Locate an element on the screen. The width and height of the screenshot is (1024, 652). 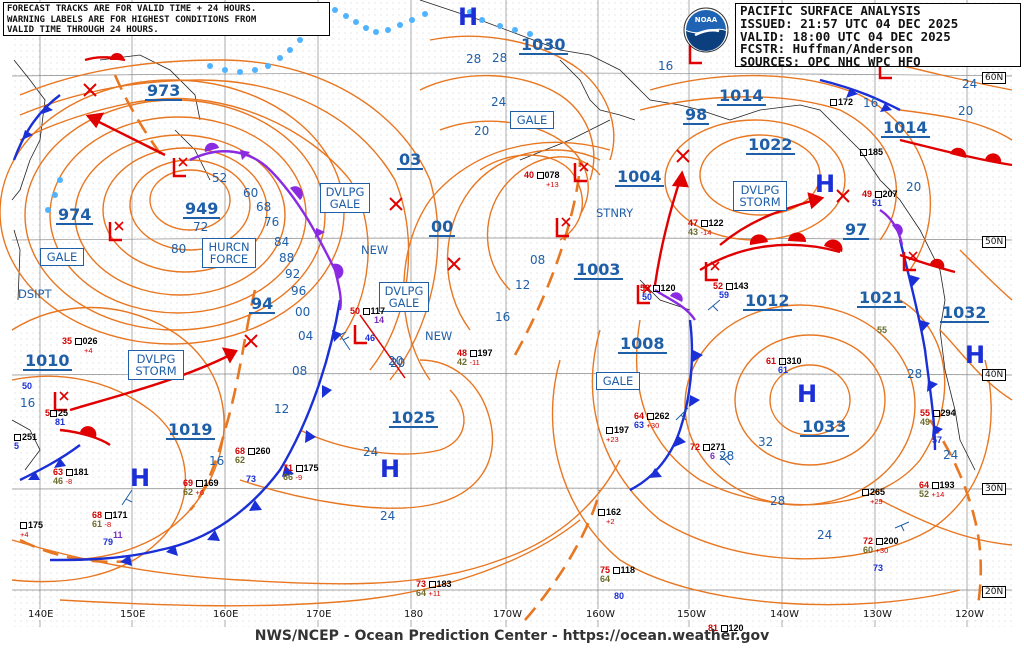
pressure-value: 1033 is located at coordinates (824, 427).